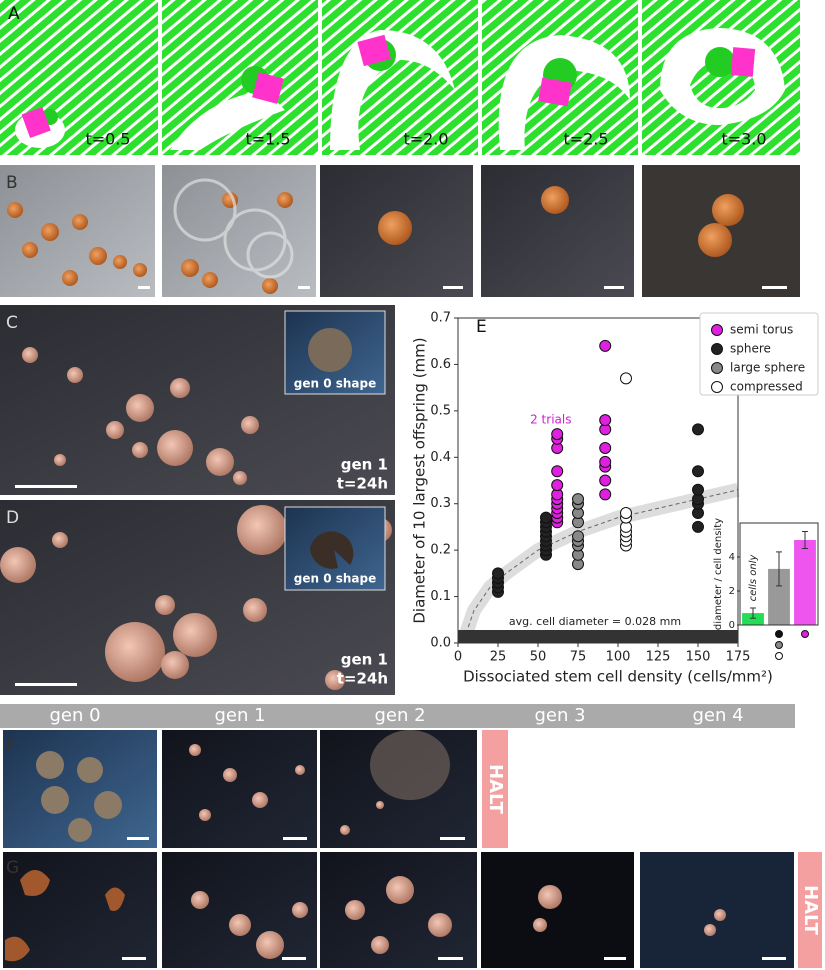 The width and height of the screenshot is (825, 970). Describe the element at coordinates (559, 715) in the screenshot. I see `generation-header: gen 3` at that location.